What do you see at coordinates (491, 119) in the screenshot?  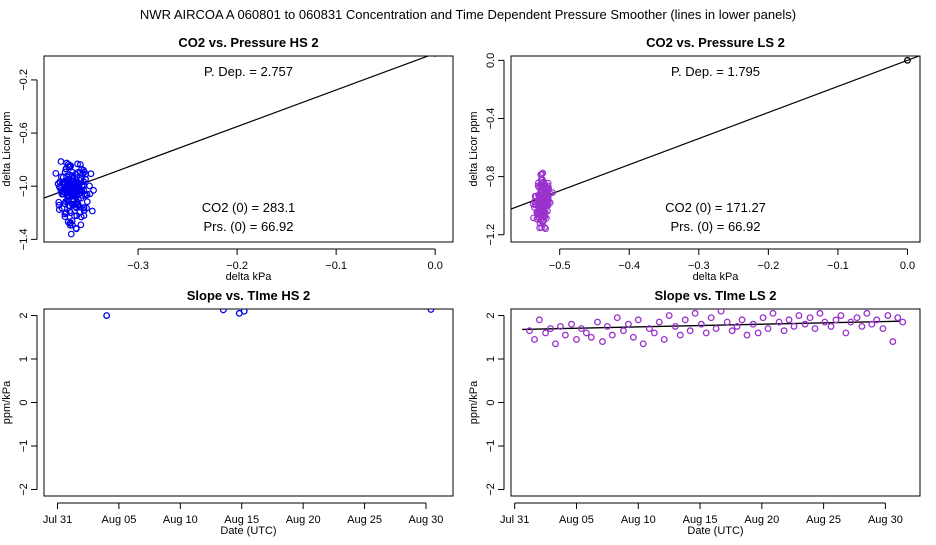 I see `y-tick-label: −0.4` at bounding box center [491, 119].